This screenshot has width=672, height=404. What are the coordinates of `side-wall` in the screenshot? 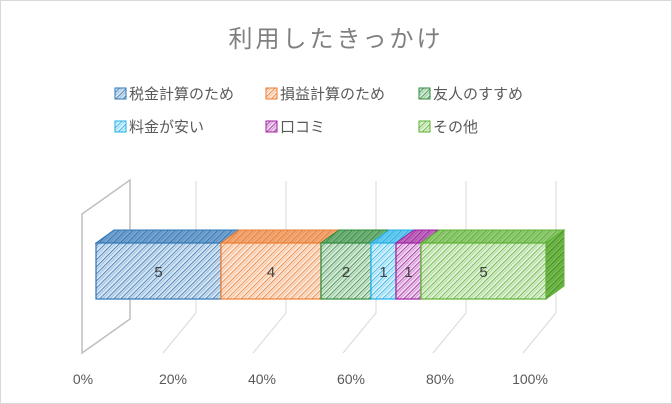 It's located at (106, 266).